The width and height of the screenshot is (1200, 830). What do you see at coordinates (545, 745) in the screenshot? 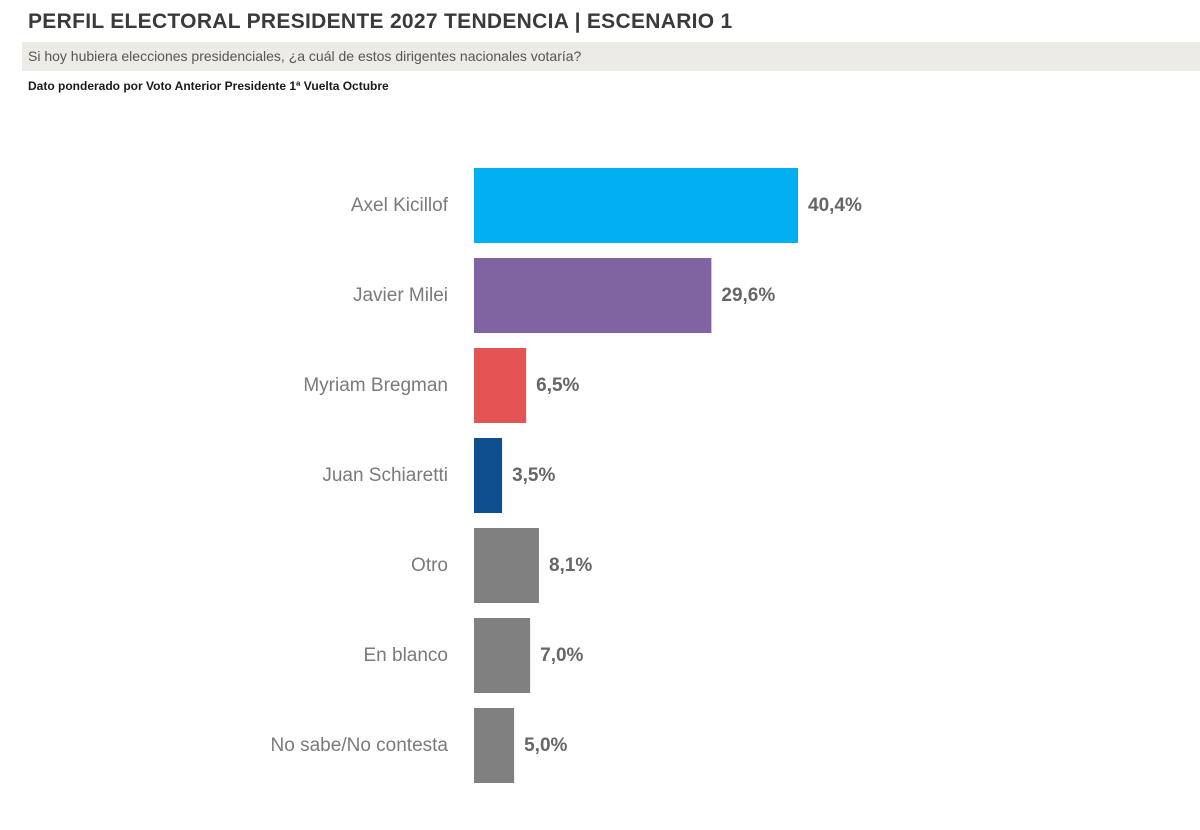
I see `value-label-6: 5,0%` at bounding box center [545, 745].